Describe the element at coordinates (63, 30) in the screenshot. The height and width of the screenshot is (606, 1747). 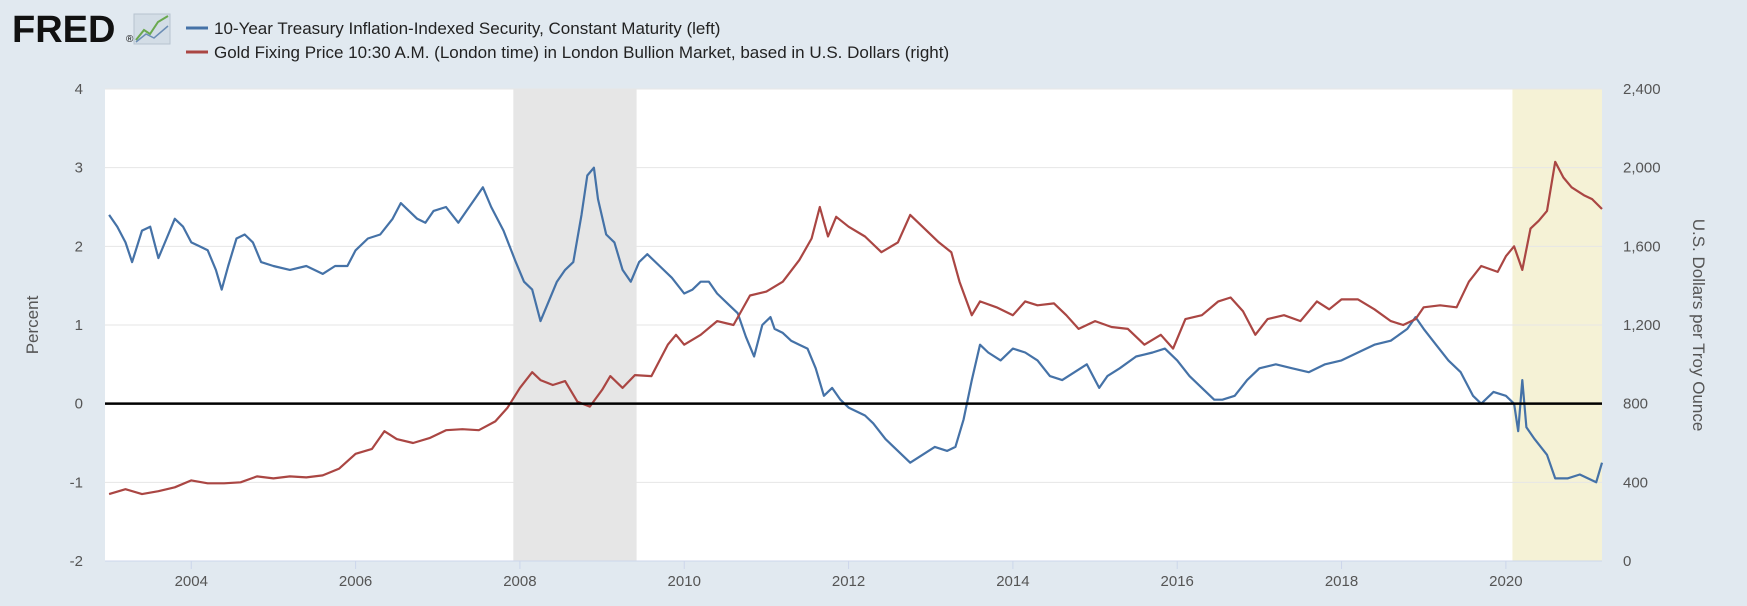
I see `logo-text: FRED` at that location.